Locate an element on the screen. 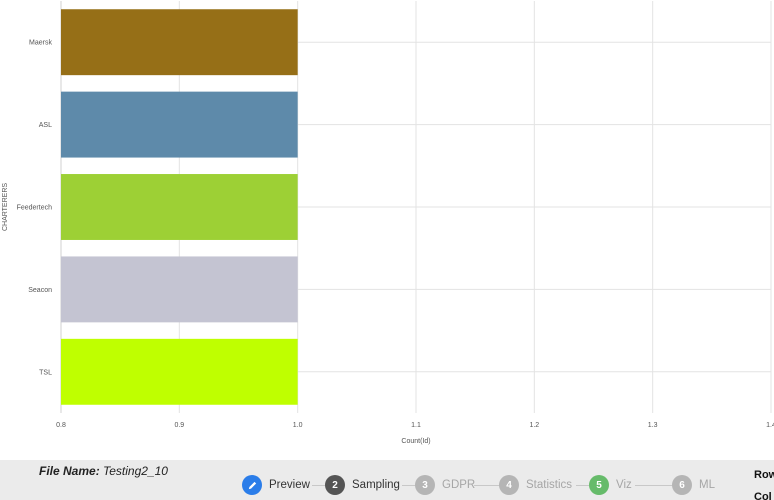 Image resolution: width=774 pixels, height=500 pixels. step-viz: 5 Viz is located at coordinates (610, 485).